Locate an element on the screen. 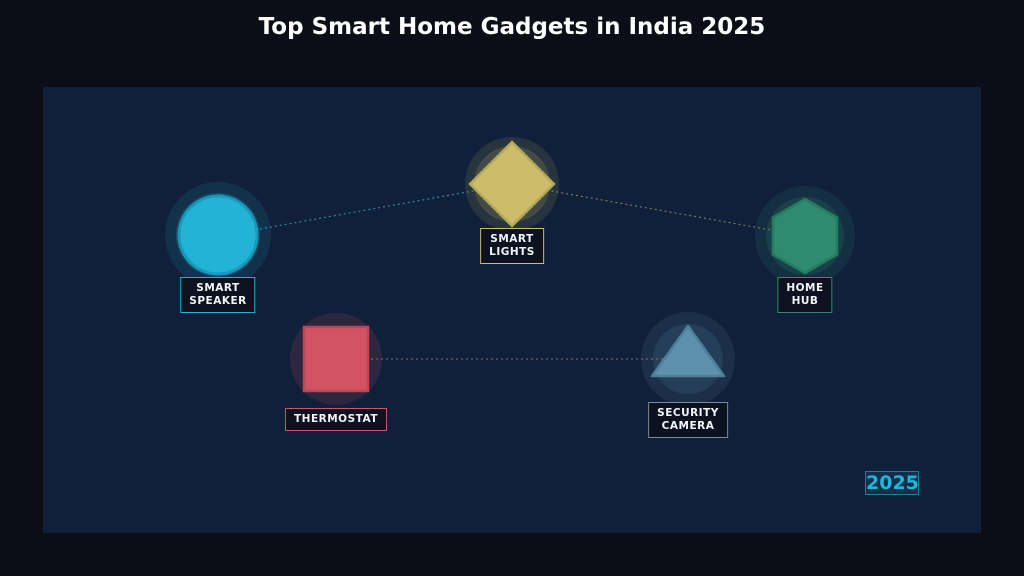  node-smart-speaker is located at coordinates (218, 235).